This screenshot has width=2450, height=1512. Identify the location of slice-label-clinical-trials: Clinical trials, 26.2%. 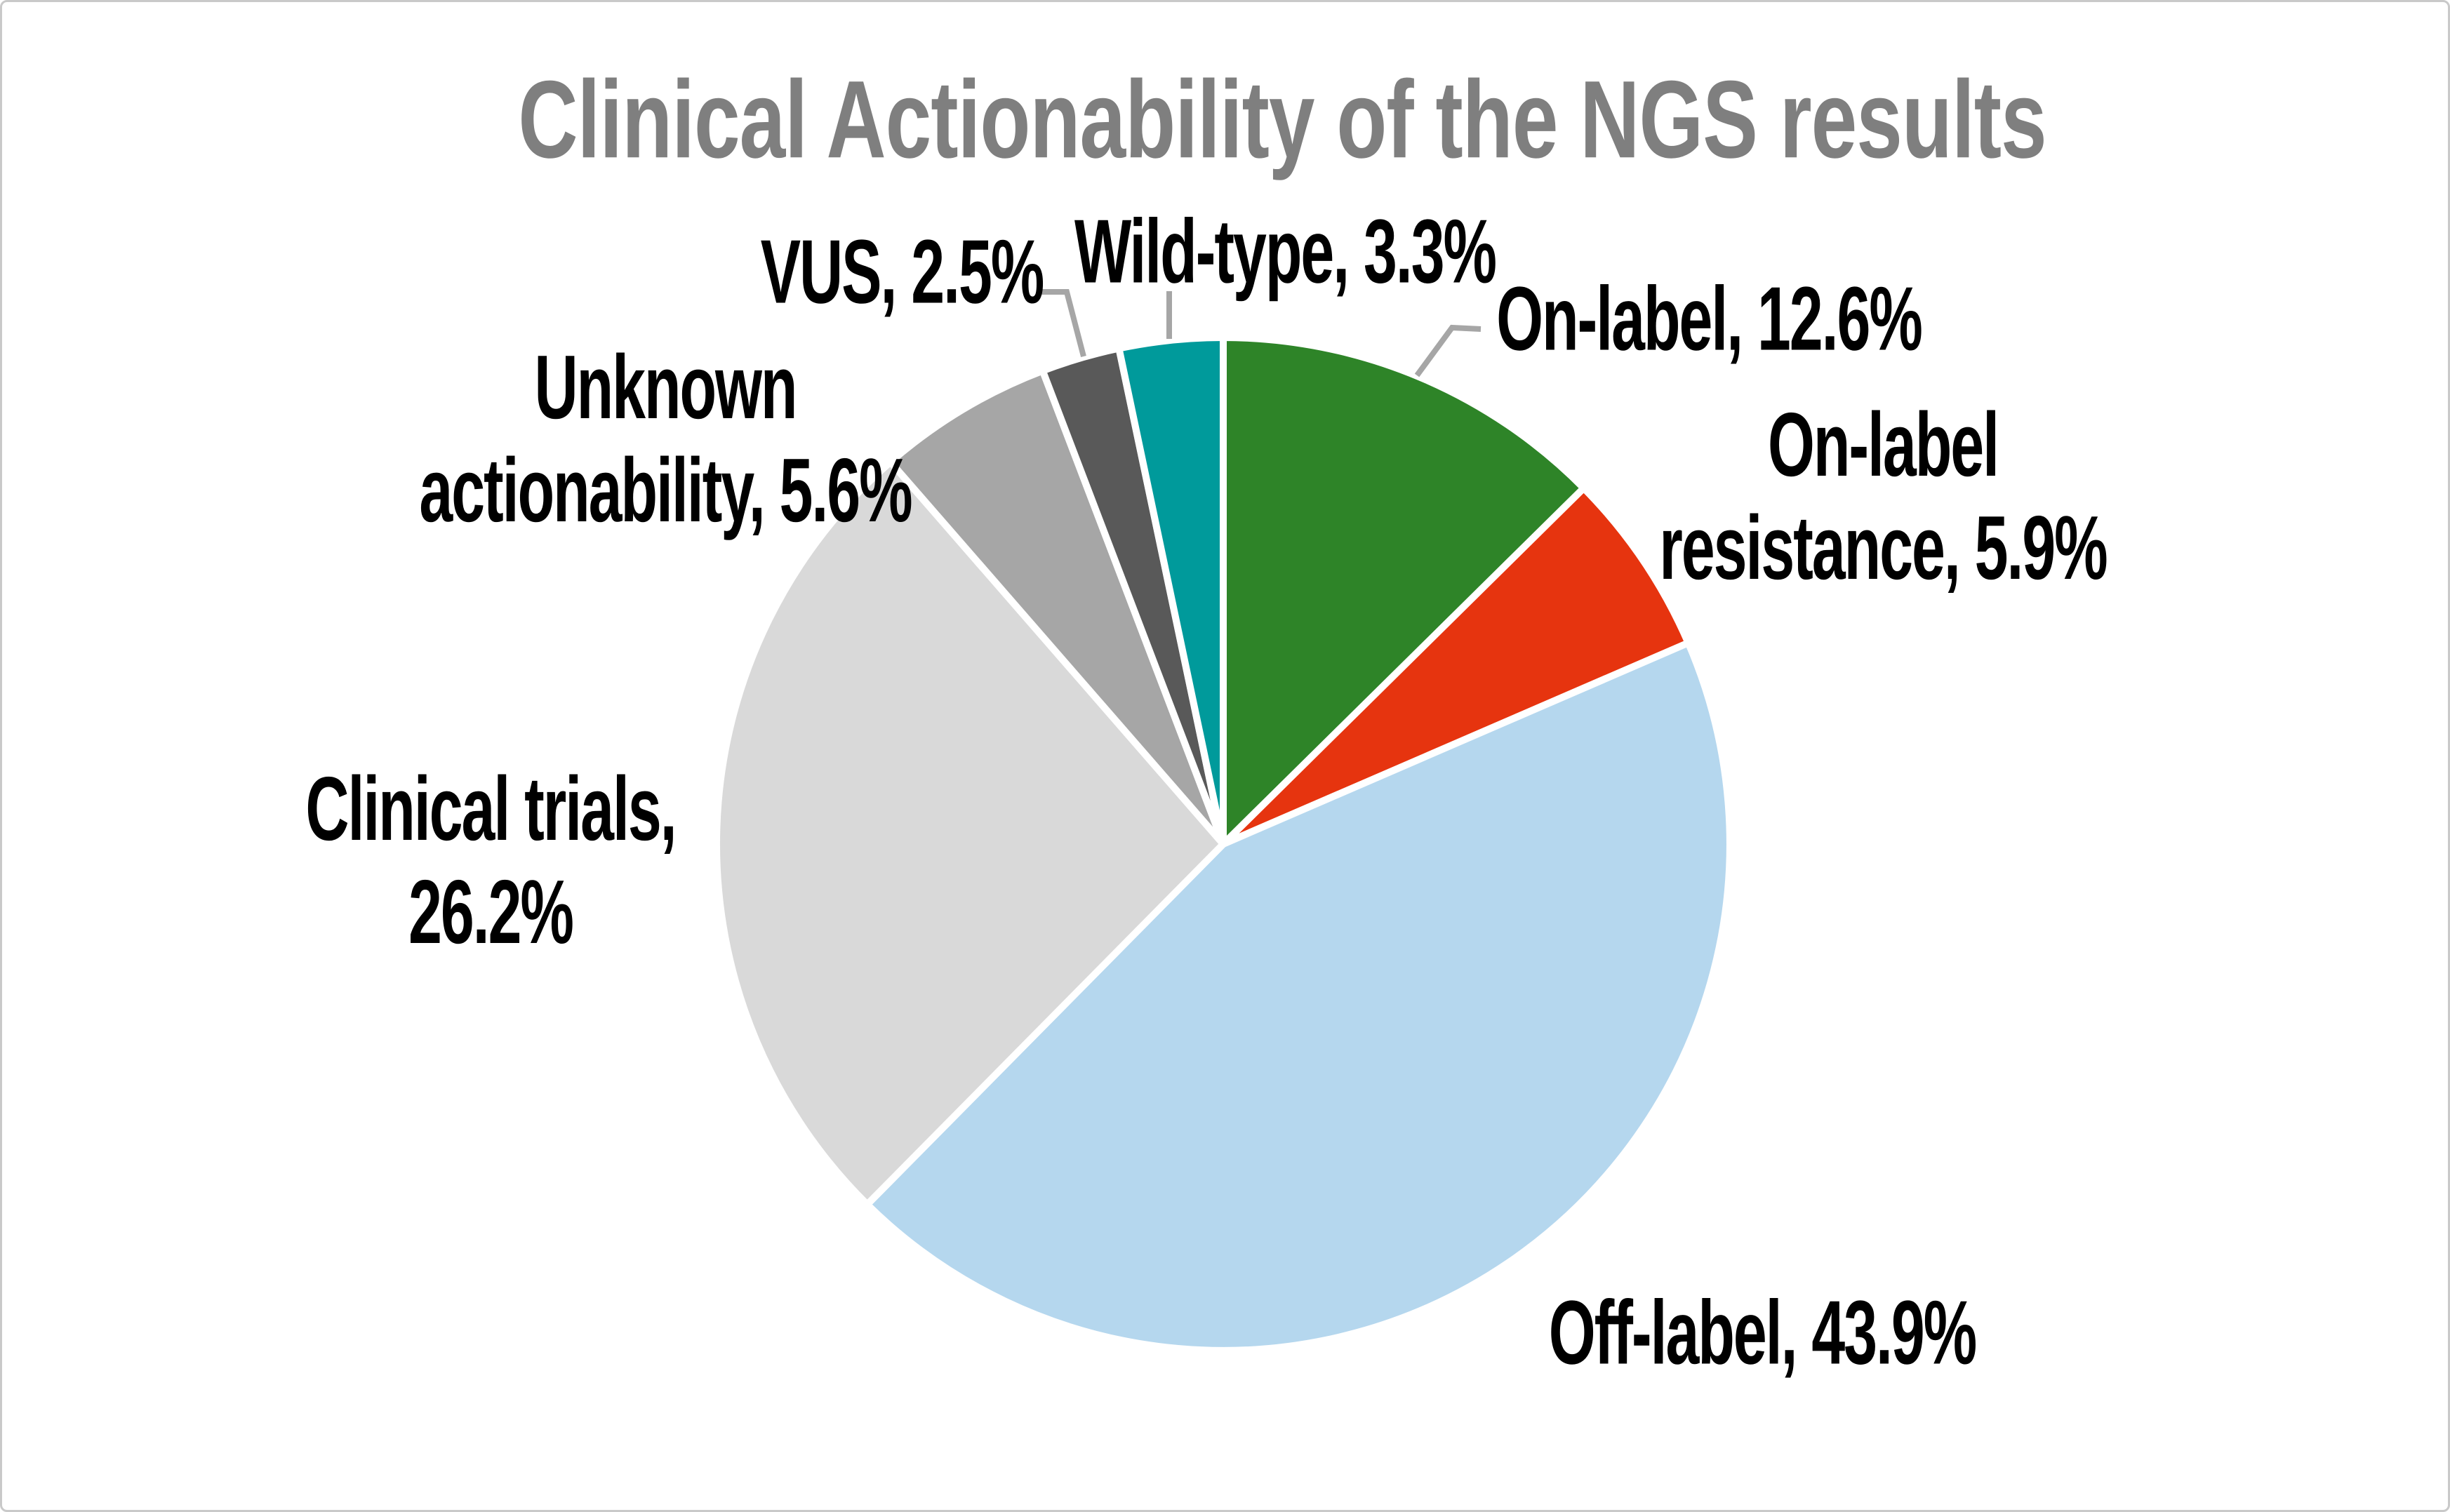
(491, 861).